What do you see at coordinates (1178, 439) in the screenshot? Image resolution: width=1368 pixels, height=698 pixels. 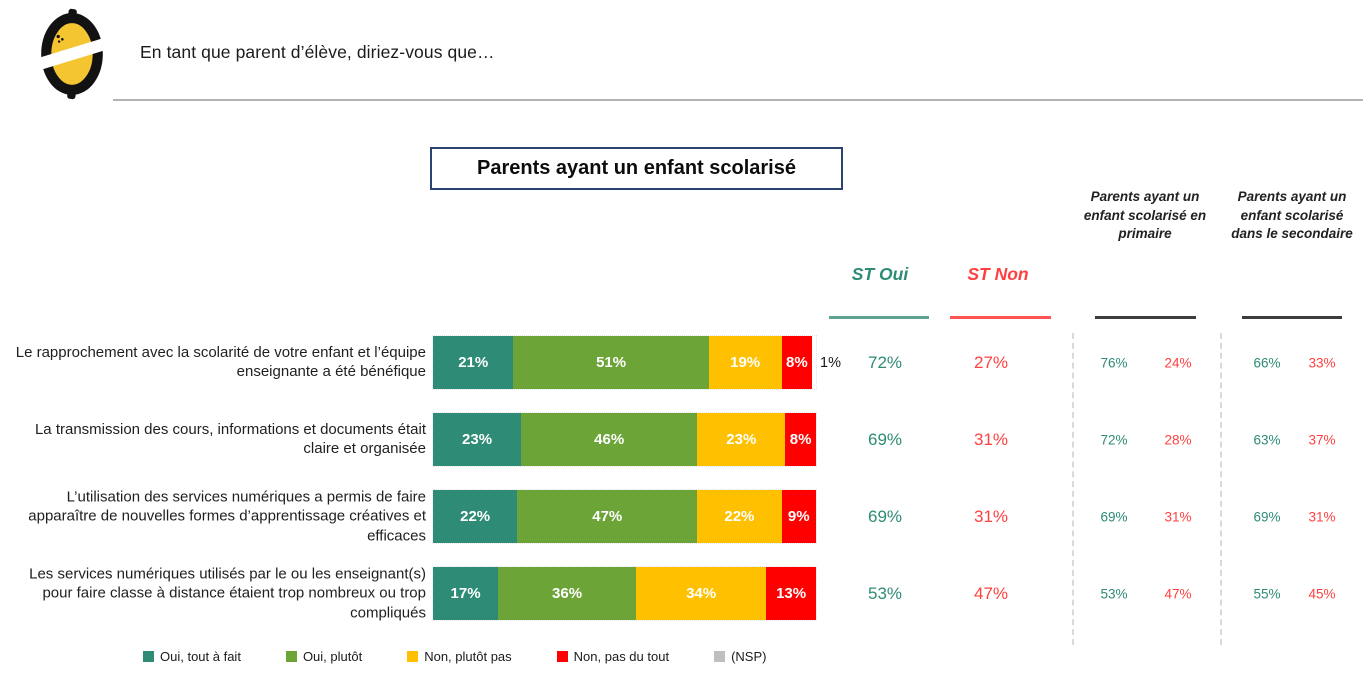 I see `summary-value-primaire_non: 28%` at bounding box center [1178, 439].